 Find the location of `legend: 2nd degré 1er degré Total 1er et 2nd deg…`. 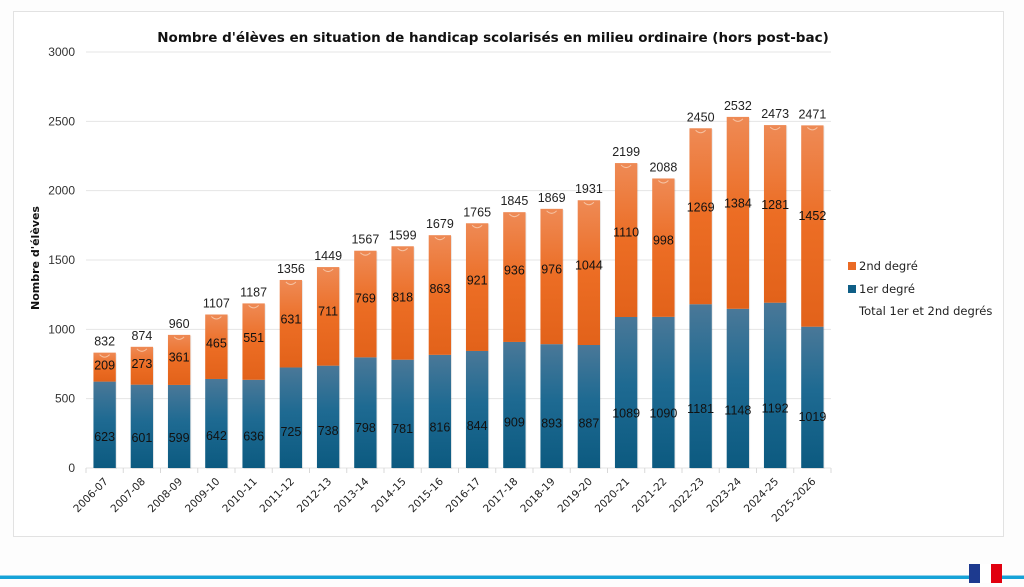

legend: 2nd degré 1er degré Total 1er et 2nd deg… is located at coordinates (920, 288).